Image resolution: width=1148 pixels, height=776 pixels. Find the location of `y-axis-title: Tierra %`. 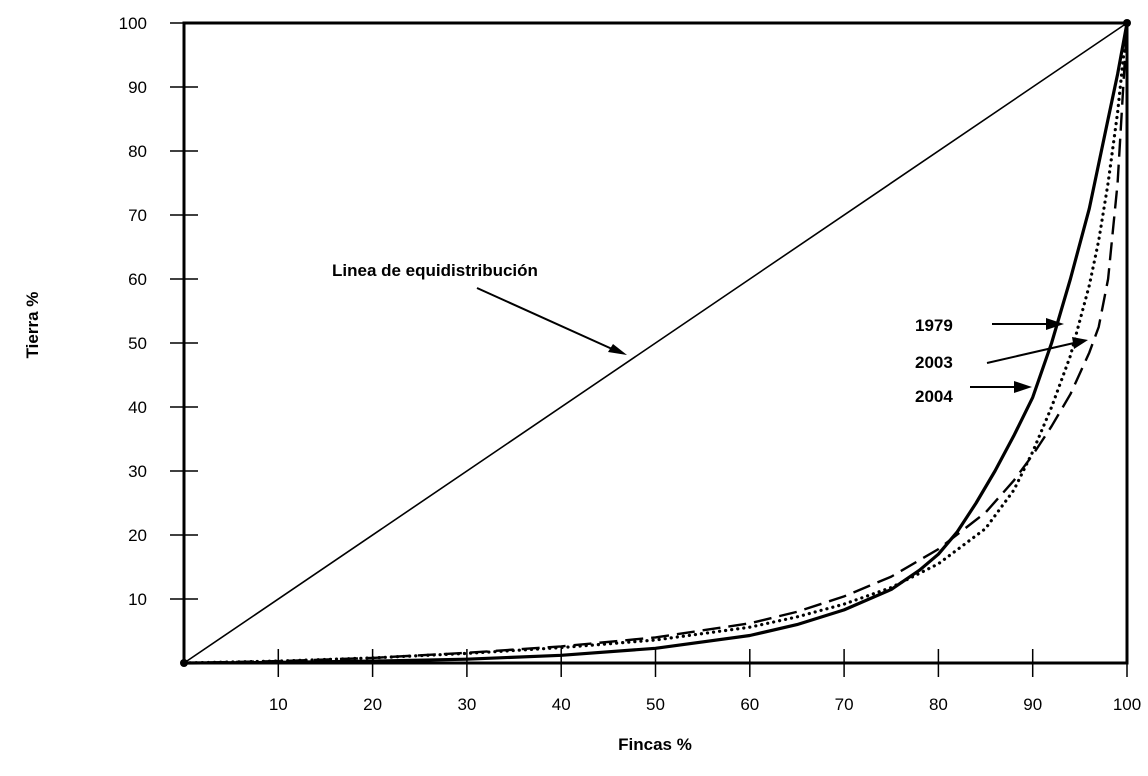

y-axis-title: Tierra % is located at coordinates (32, 325).